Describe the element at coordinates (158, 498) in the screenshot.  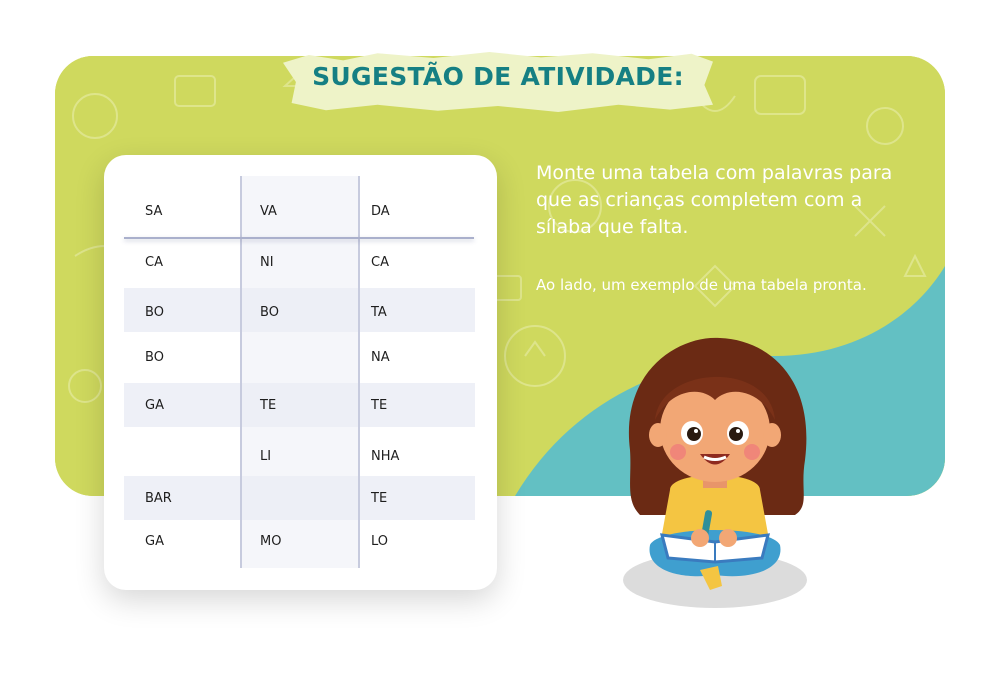
I see `table-cell-r7-c1: BAR` at that location.